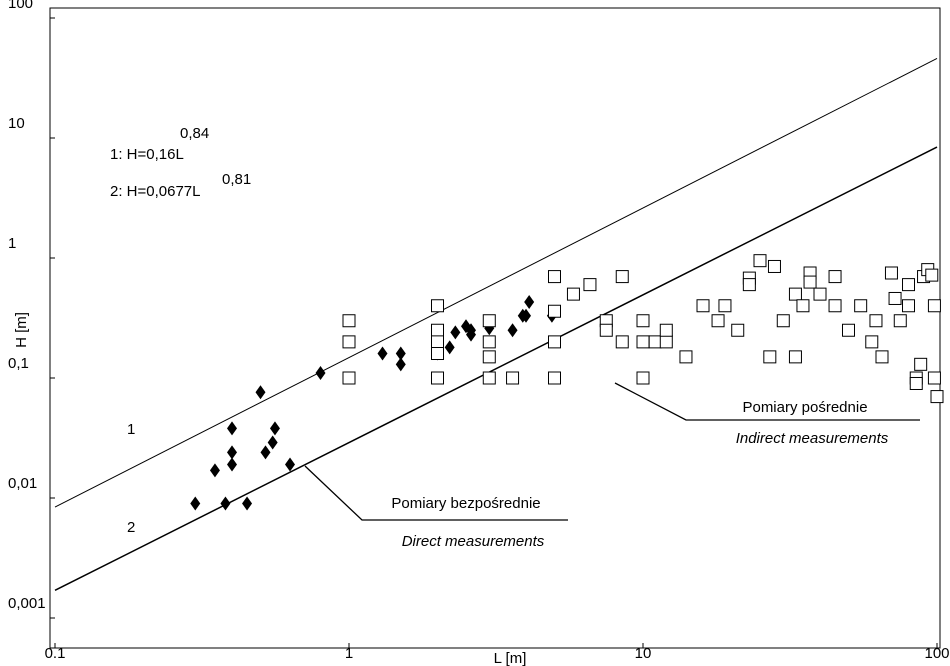 This screenshot has height=666, width=950. What do you see at coordinates (18, 363) in the screenshot?
I see `y-tick-label: 0,1` at bounding box center [18, 363].